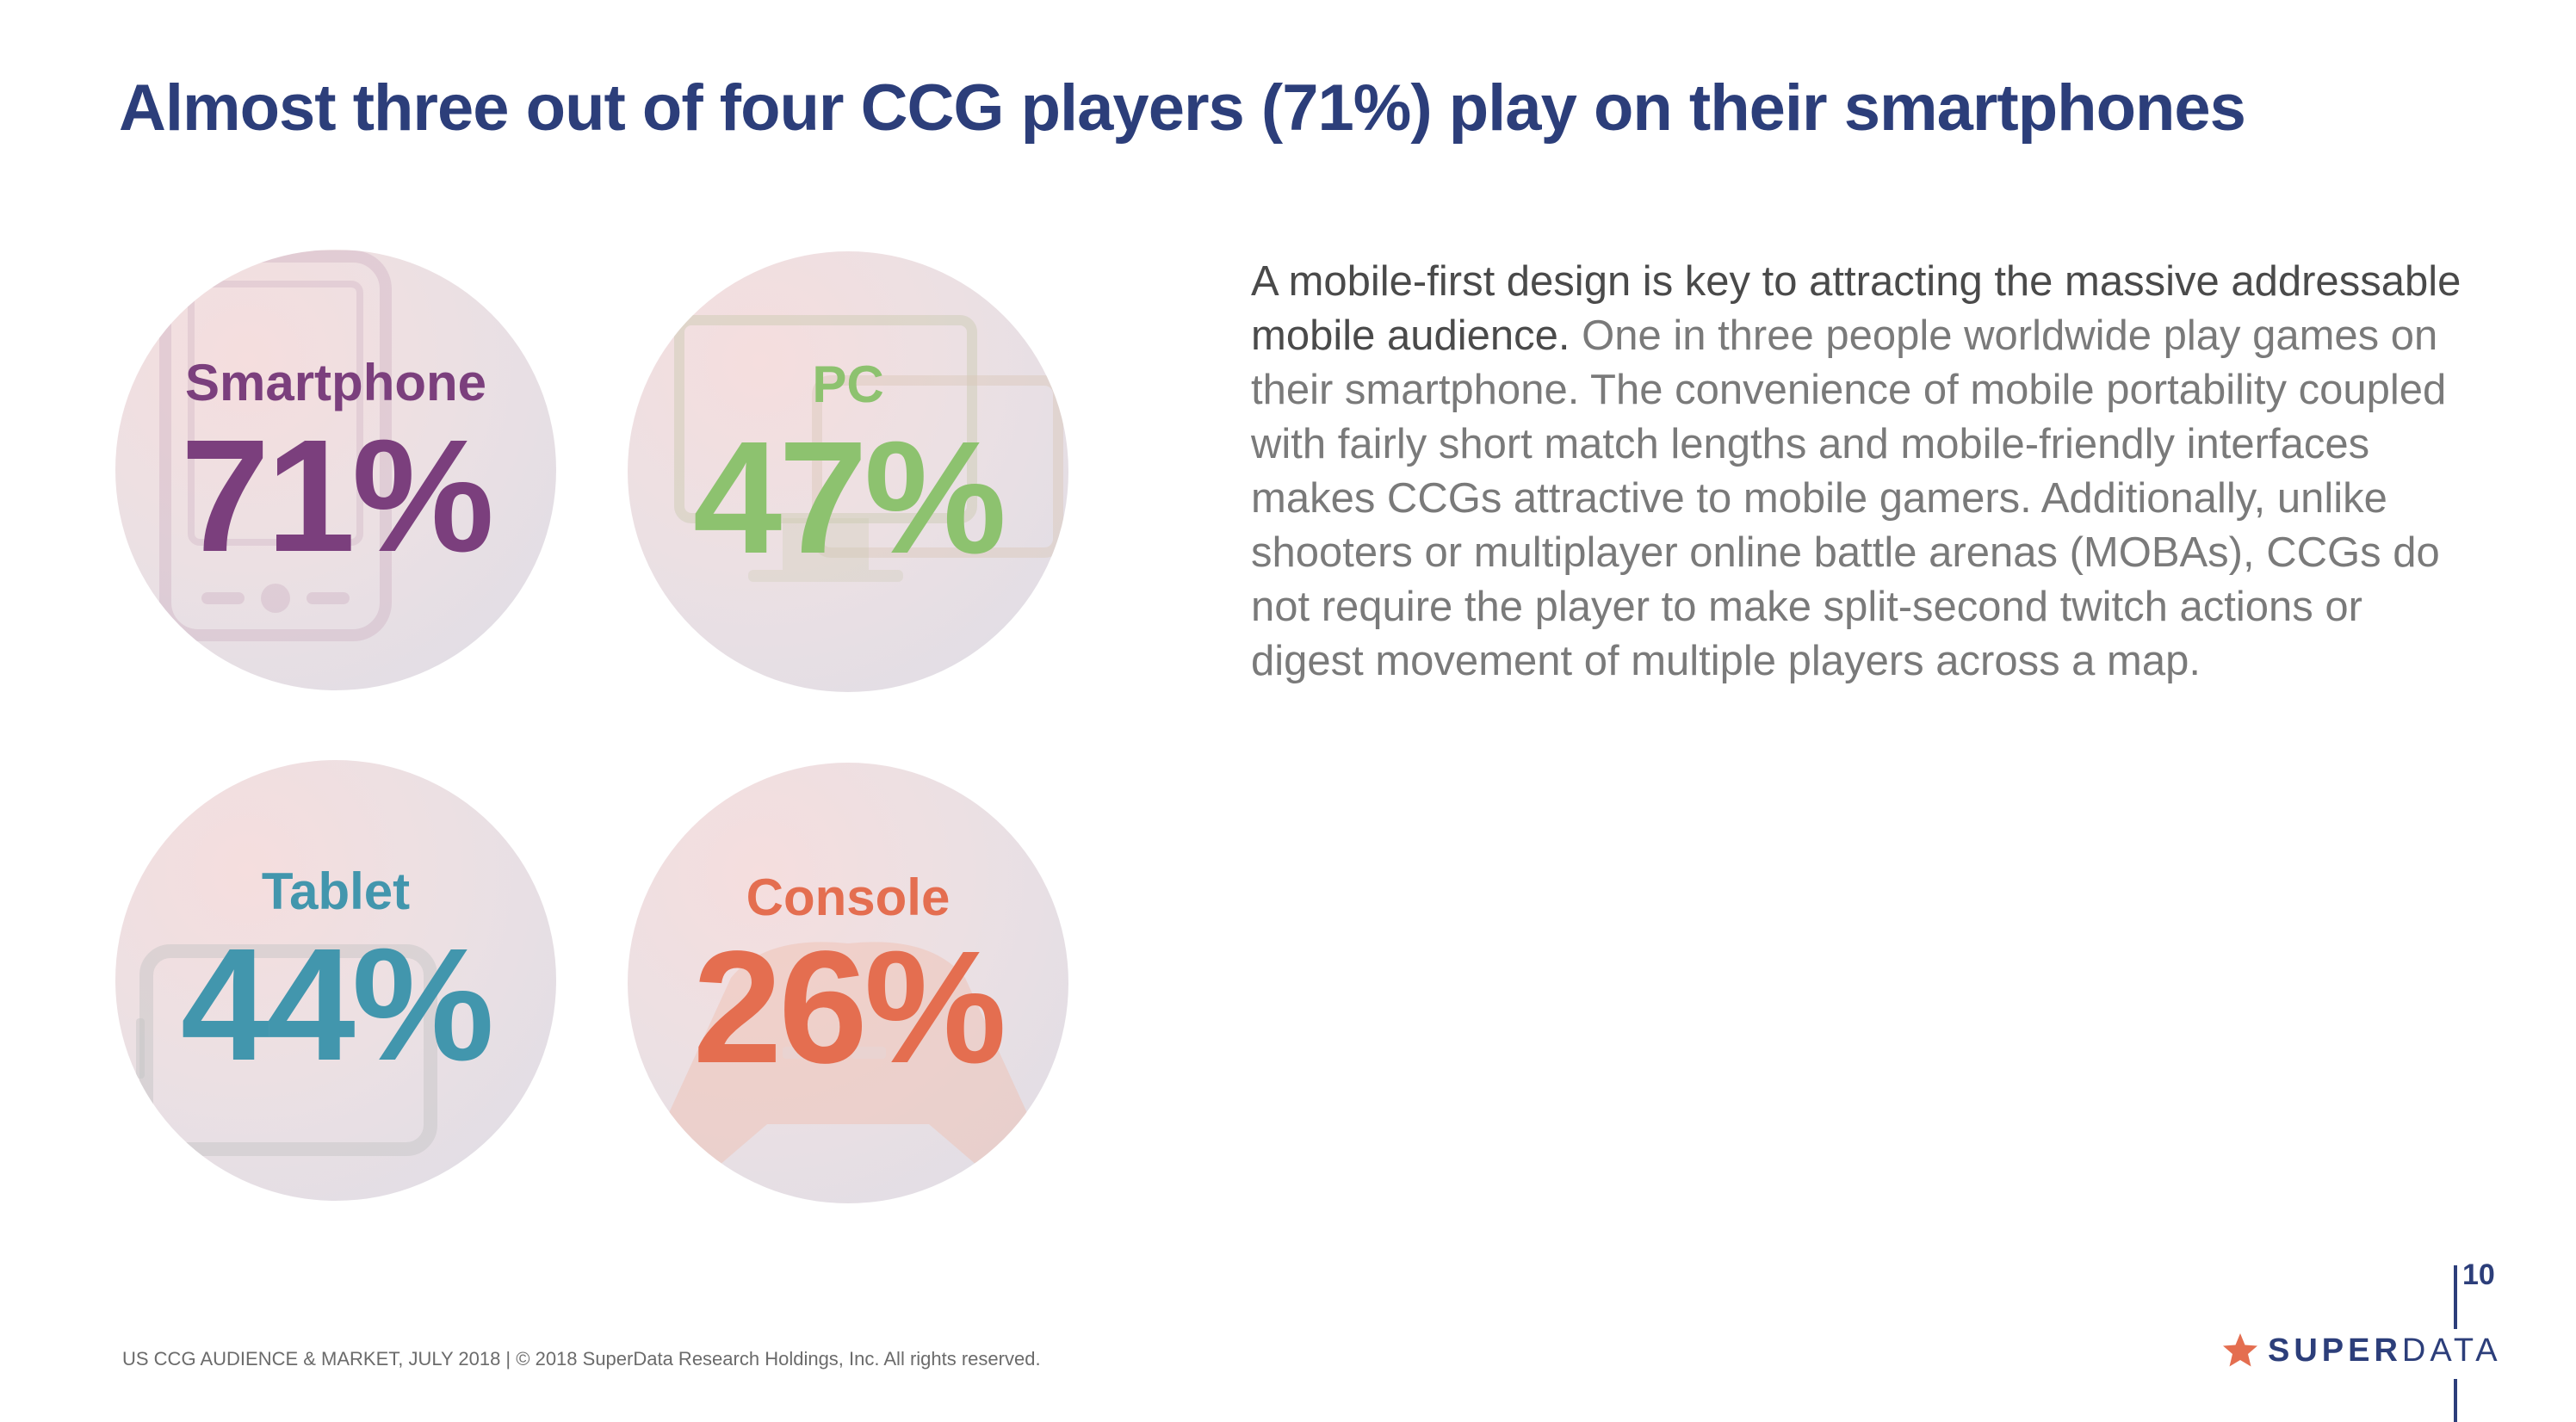 This screenshot has height=1422, width=2576. I want to click on pc-percent: 47%, so click(849, 498).